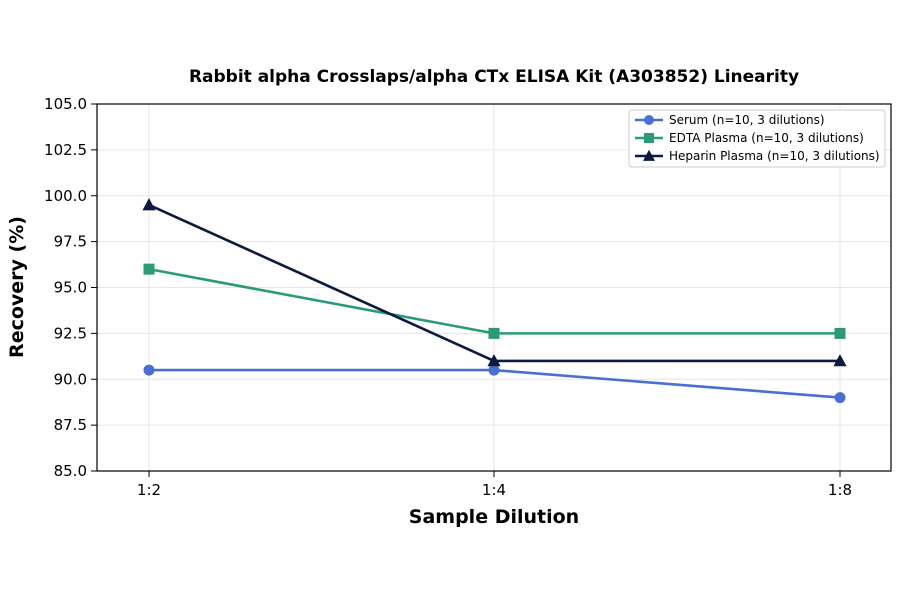  What do you see at coordinates (70, 471) in the screenshot?
I see `y-tick-label: 85.0` at bounding box center [70, 471].